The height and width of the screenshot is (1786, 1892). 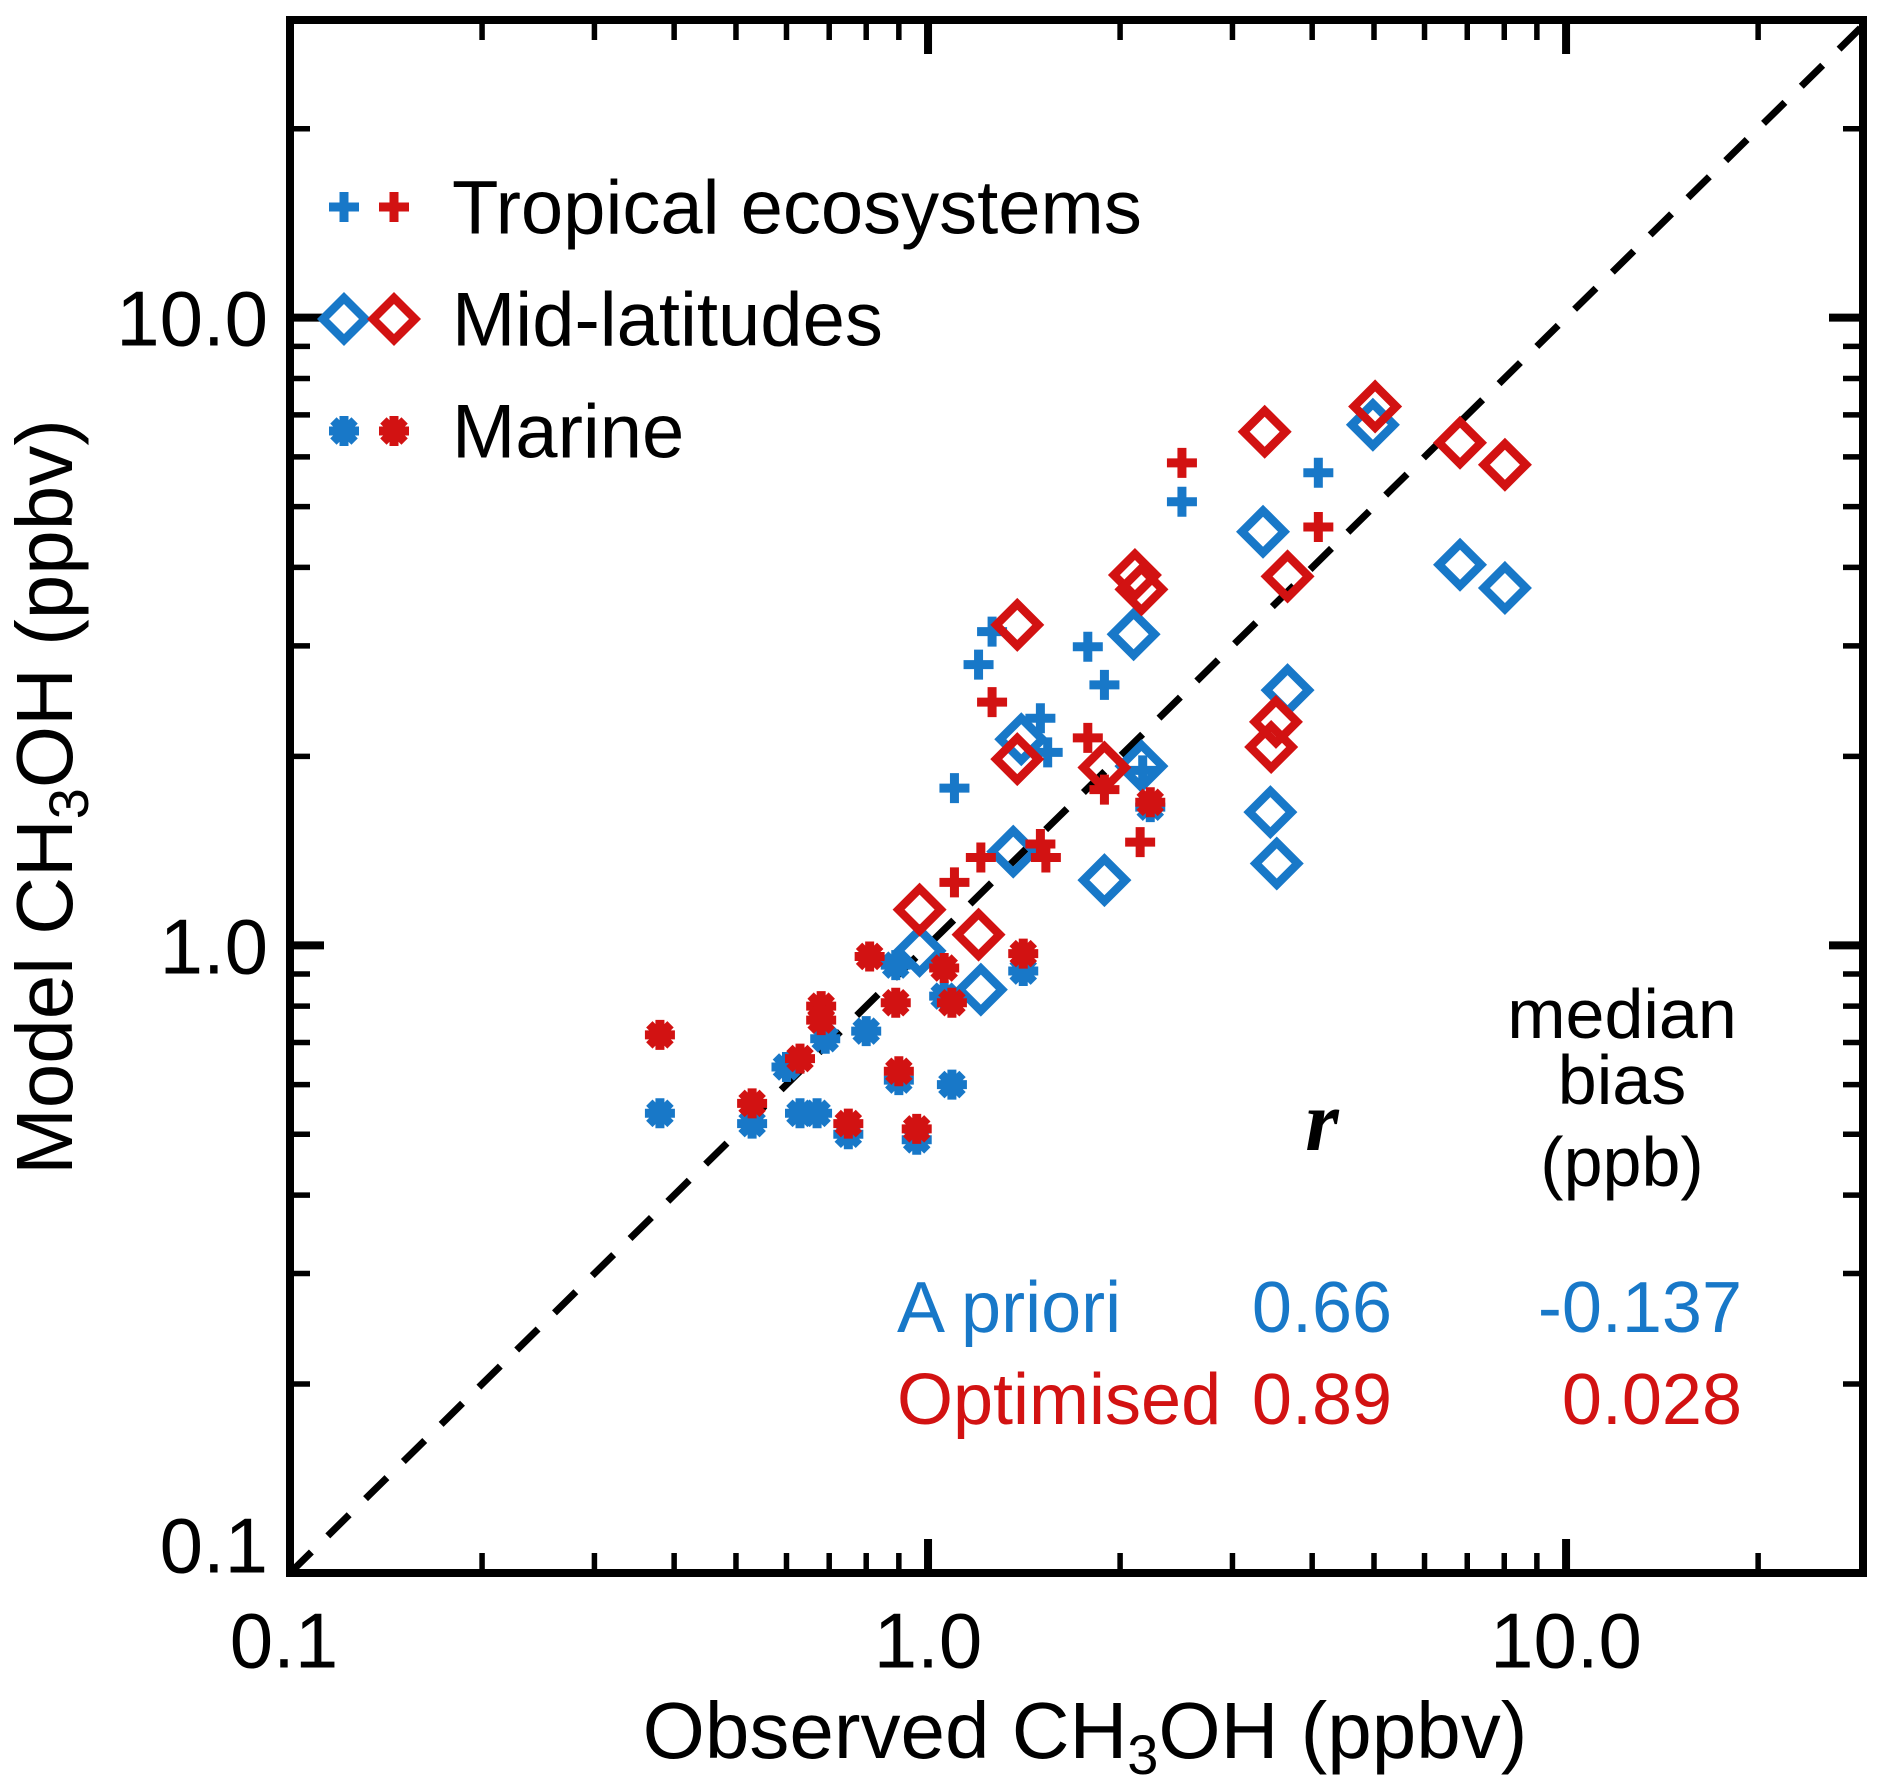 What do you see at coordinates (394, 319) in the screenshot?
I see `legend-diamond-optimised-icon` at bounding box center [394, 319].